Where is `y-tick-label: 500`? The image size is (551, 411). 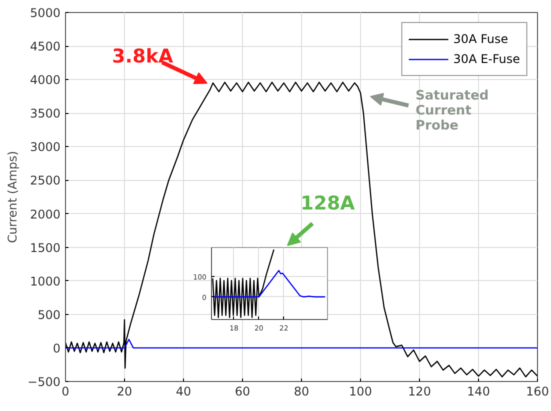
y-tick-label: 500 is located at coordinates (49, 315).